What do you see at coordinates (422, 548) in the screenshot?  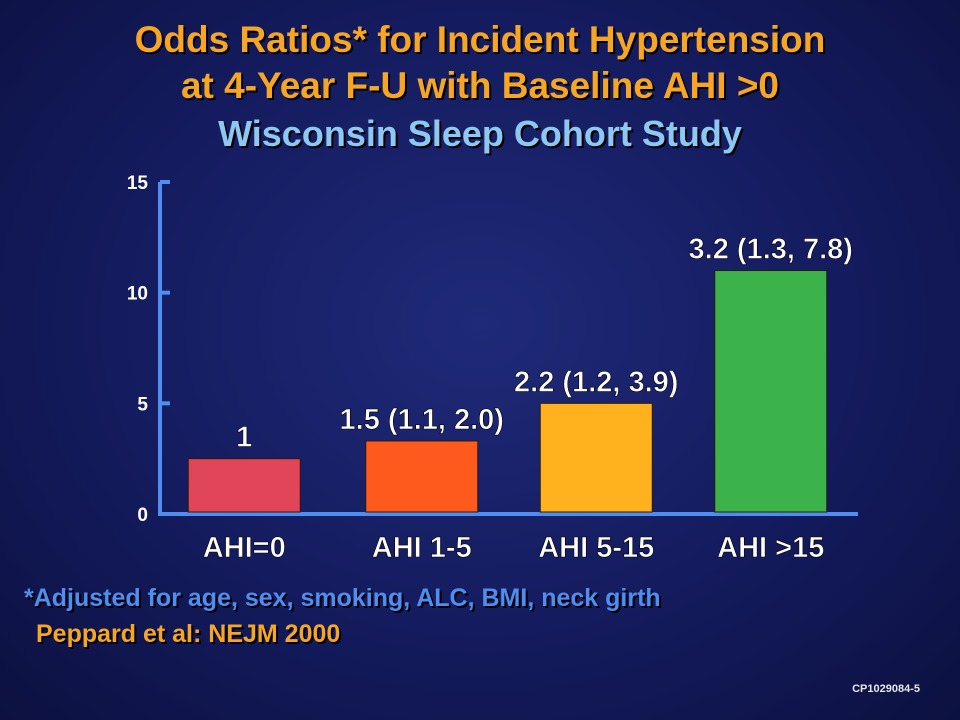 I see `x-category-label: AHI 1-5` at bounding box center [422, 548].